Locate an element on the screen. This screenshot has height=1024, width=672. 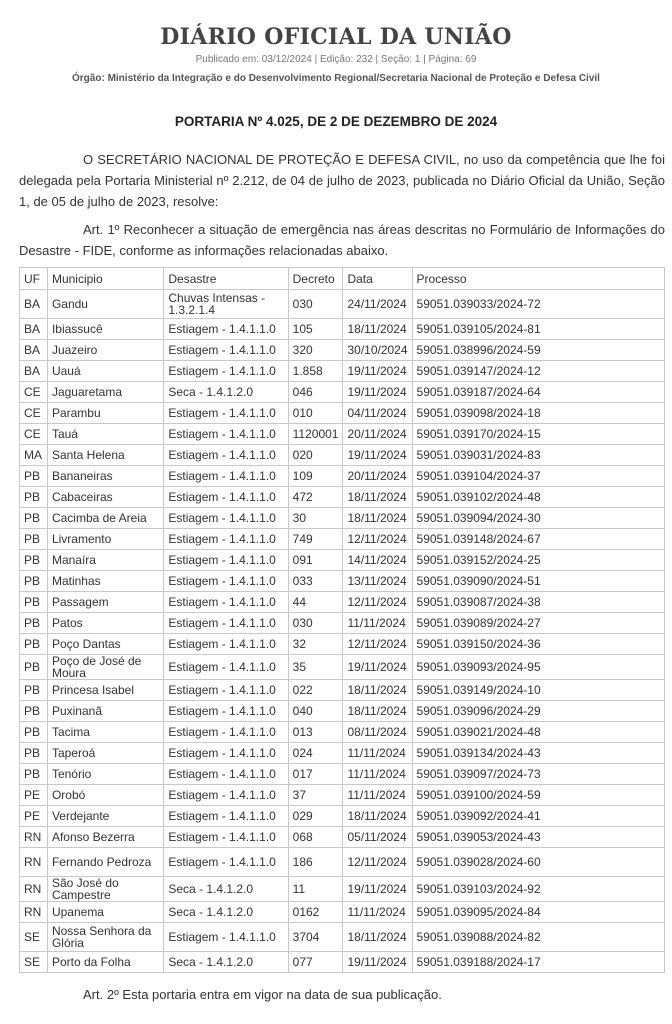
table-cell: 59051.039093/2024-95 is located at coordinates (538, 667).